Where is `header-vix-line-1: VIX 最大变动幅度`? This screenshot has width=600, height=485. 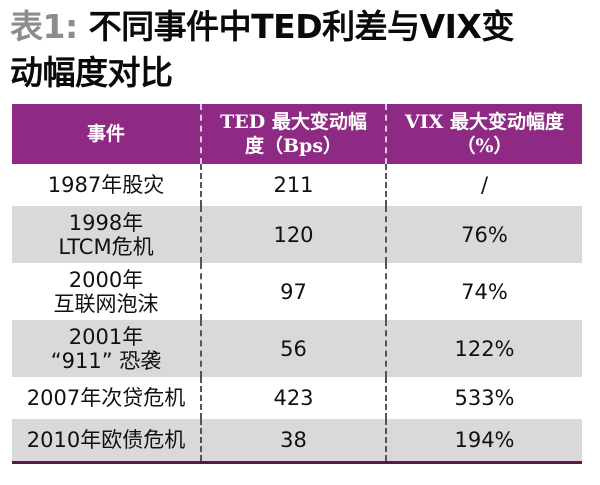 header-vix-line-1: VIX 最大变动幅度 is located at coordinates (484, 122).